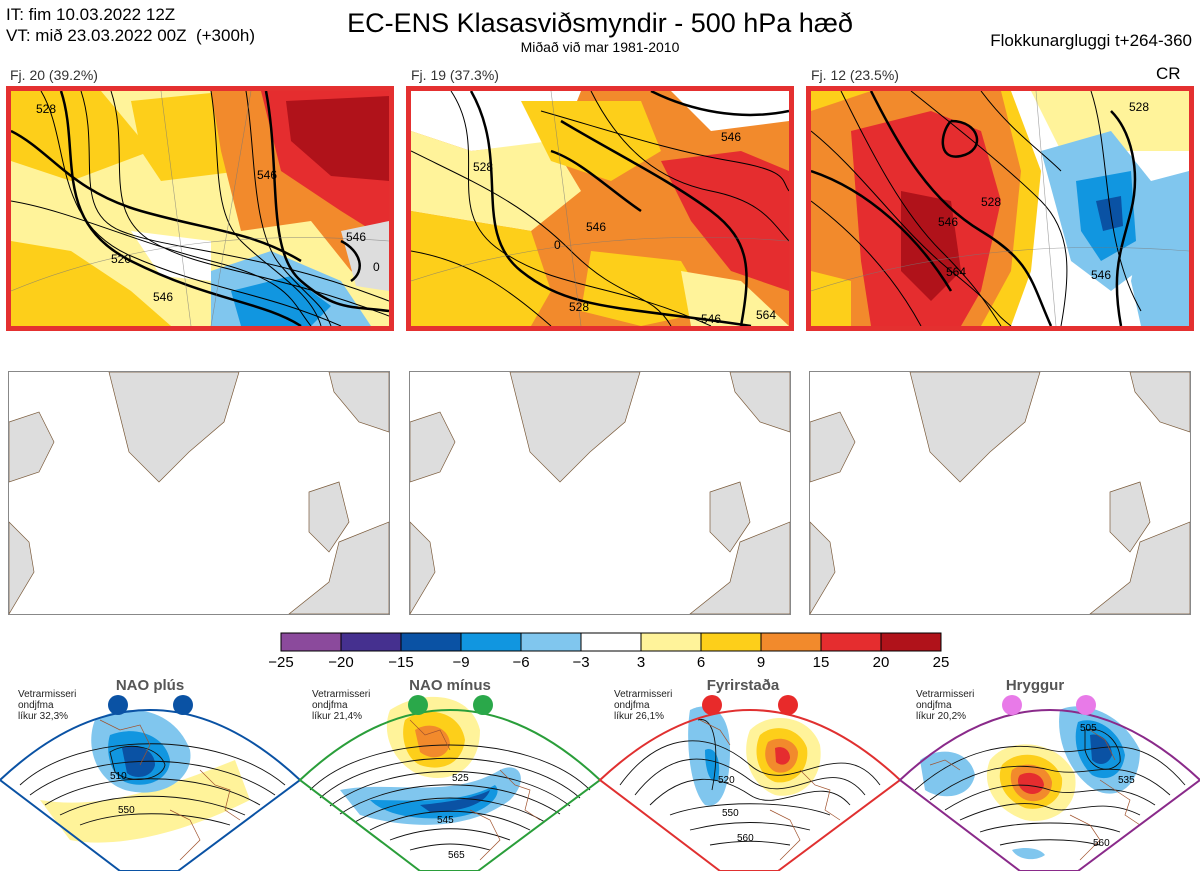 This screenshot has height=871, width=1200. What do you see at coordinates (855, 75) in the screenshot?
I see `cluster-label-3: Fj. 12 (23.5%)` at bounding box center [855, 75].